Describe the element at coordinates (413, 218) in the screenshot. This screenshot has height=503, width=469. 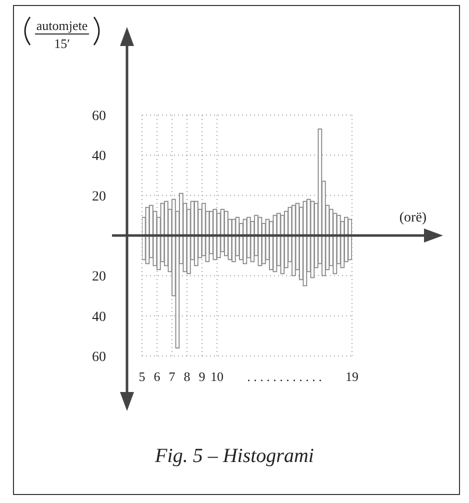
I see `x-axis-title: (orë)` at that location.